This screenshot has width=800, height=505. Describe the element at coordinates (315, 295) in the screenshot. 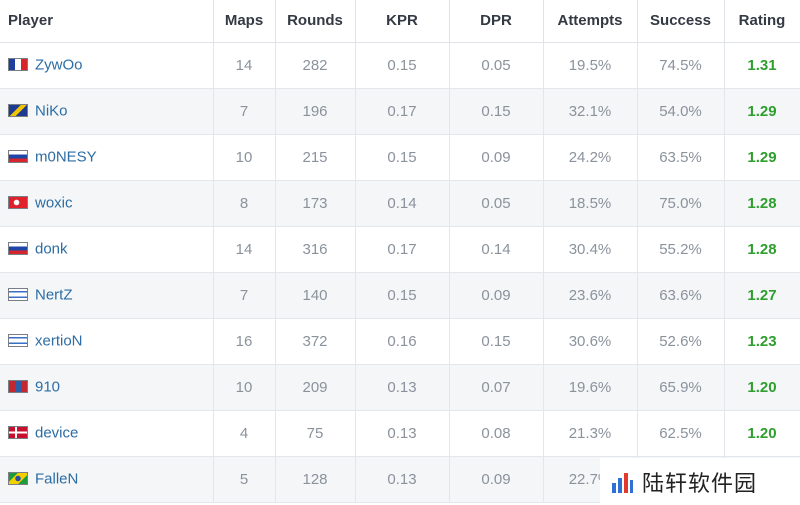

I see `rounds-cell: 140` at that location.